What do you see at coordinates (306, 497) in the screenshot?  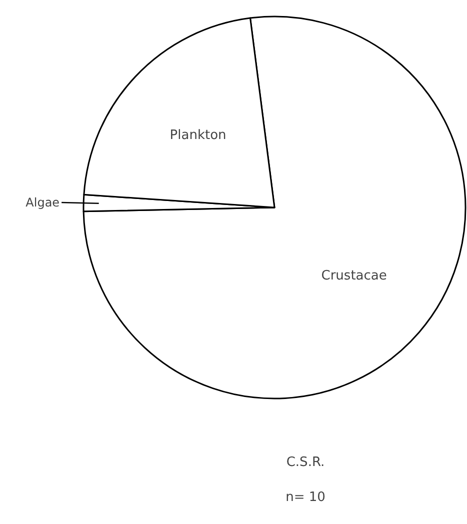 I see `text: n= 10` at bounding box center [306, 497].